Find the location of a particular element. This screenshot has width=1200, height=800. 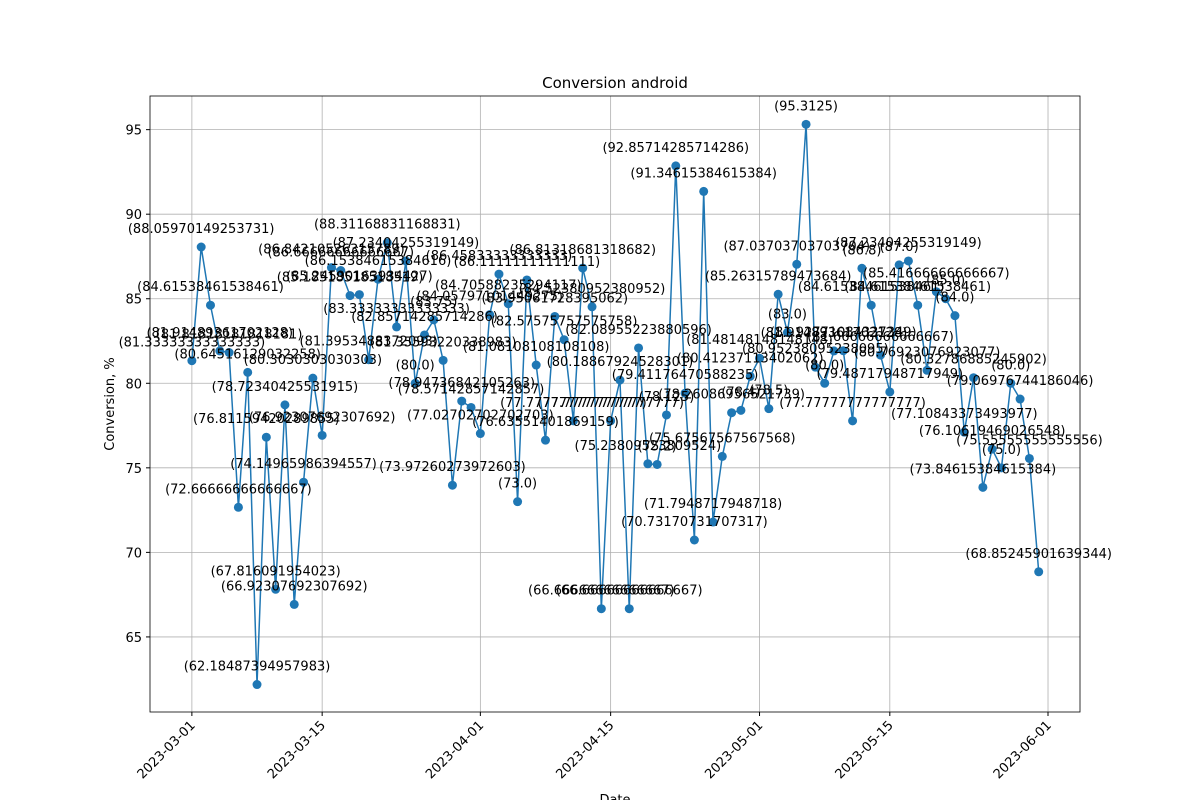

data-label: (81.35593220338983) is located at coordinates (443, 342).